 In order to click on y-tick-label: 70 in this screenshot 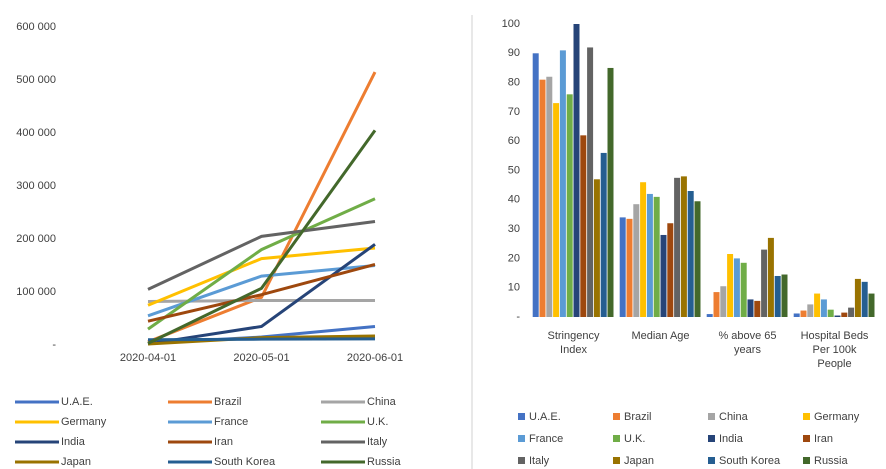, I will do `click(514, 112)`.